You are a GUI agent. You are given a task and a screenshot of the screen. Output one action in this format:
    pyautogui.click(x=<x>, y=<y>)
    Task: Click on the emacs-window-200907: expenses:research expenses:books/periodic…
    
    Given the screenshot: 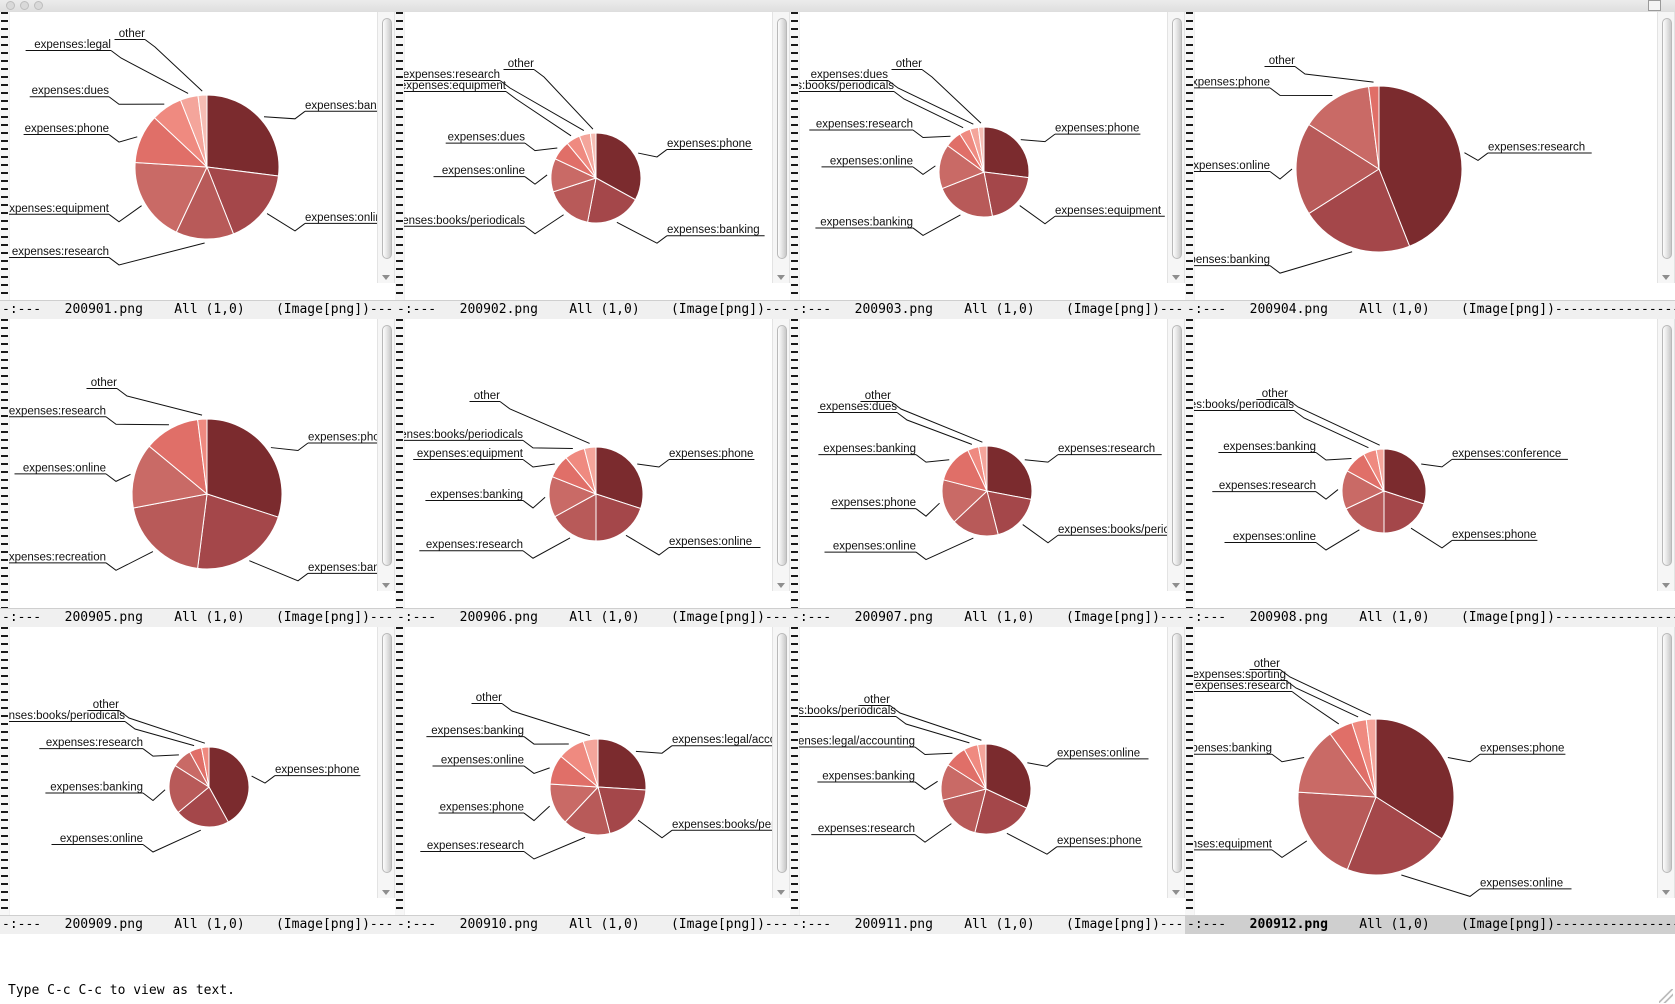 What is the action you would take?
    pyautogui.click(x=987, y=473)
    